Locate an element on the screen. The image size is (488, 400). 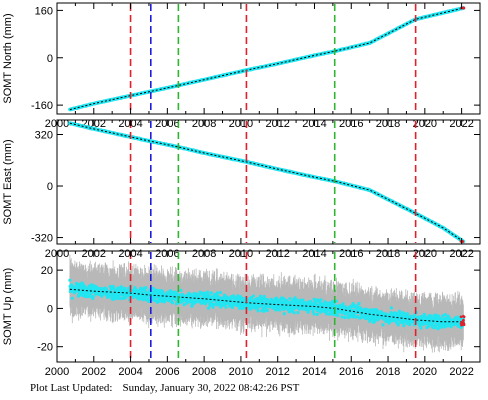
x-tick-label: 2004 is located at coordinates (130, 372).